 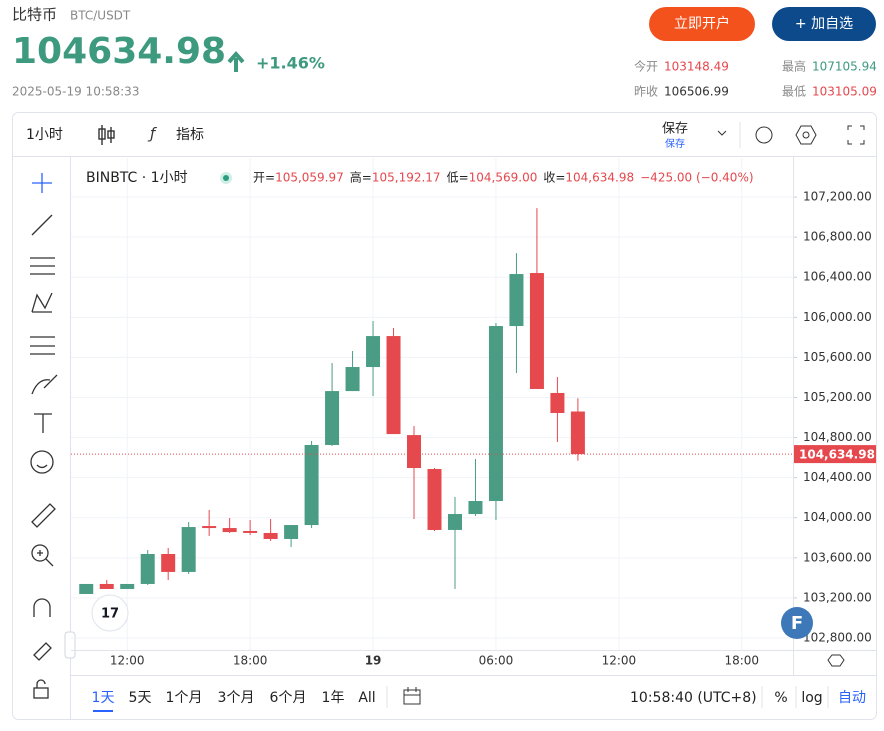 What do you see at coordinates (152, 134) in the screenshot?
I see `fx-icon: ƒ` at bounding box center [152, 134].